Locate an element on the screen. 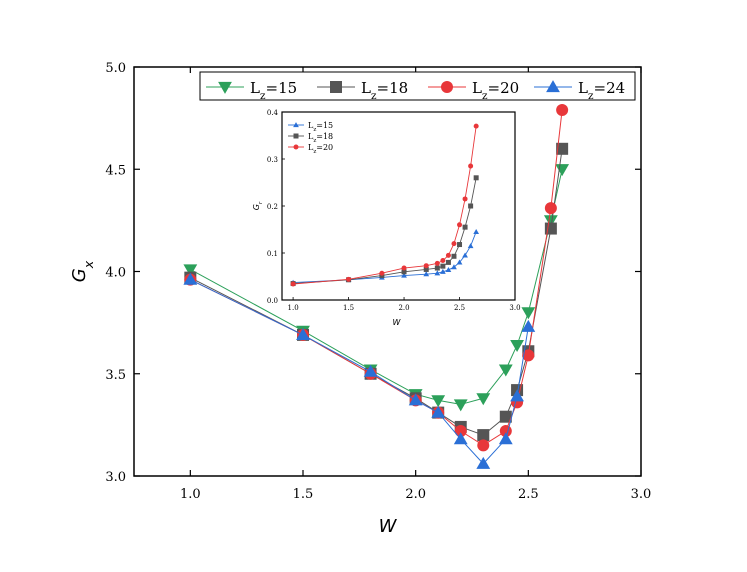  x-tick-label: 3.0 is located at coordinates (641, 494).